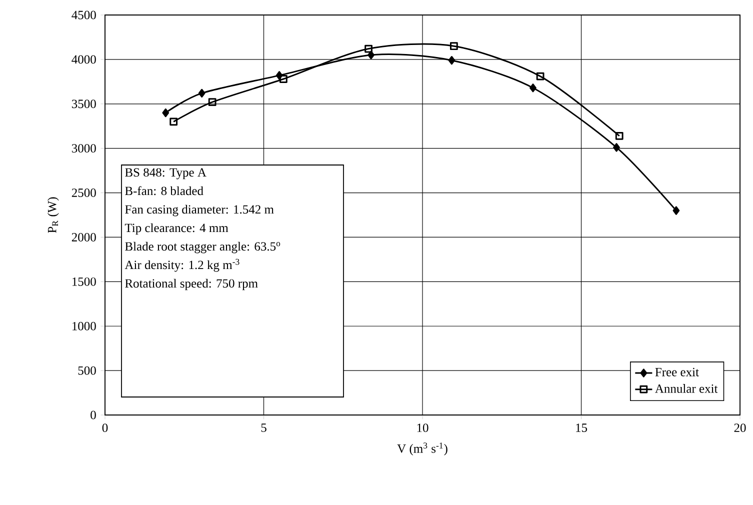 Image resolution: width=753 pixels, height=505 pixels. What do you see at coordinates (84, 237) in the screenshot?
I see `y-tick-label: 2000` at bounding box center [84, 237].